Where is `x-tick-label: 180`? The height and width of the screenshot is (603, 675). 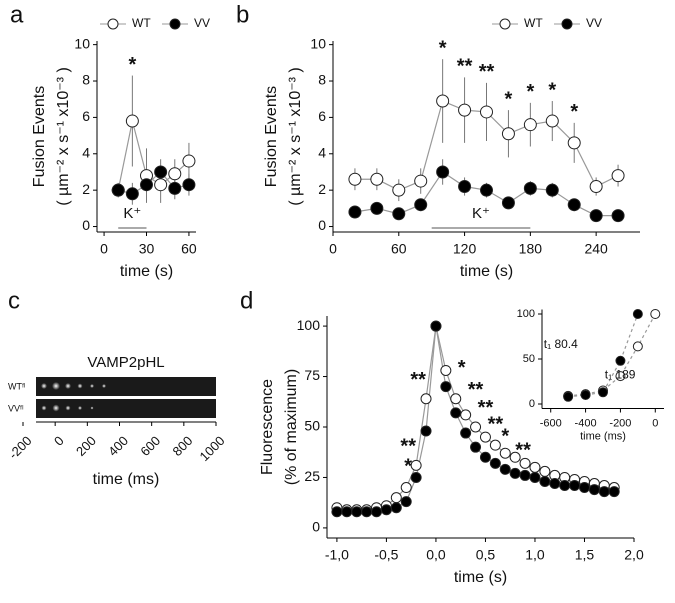 x-tick-label: 180 is located at coordinates (531, 249).